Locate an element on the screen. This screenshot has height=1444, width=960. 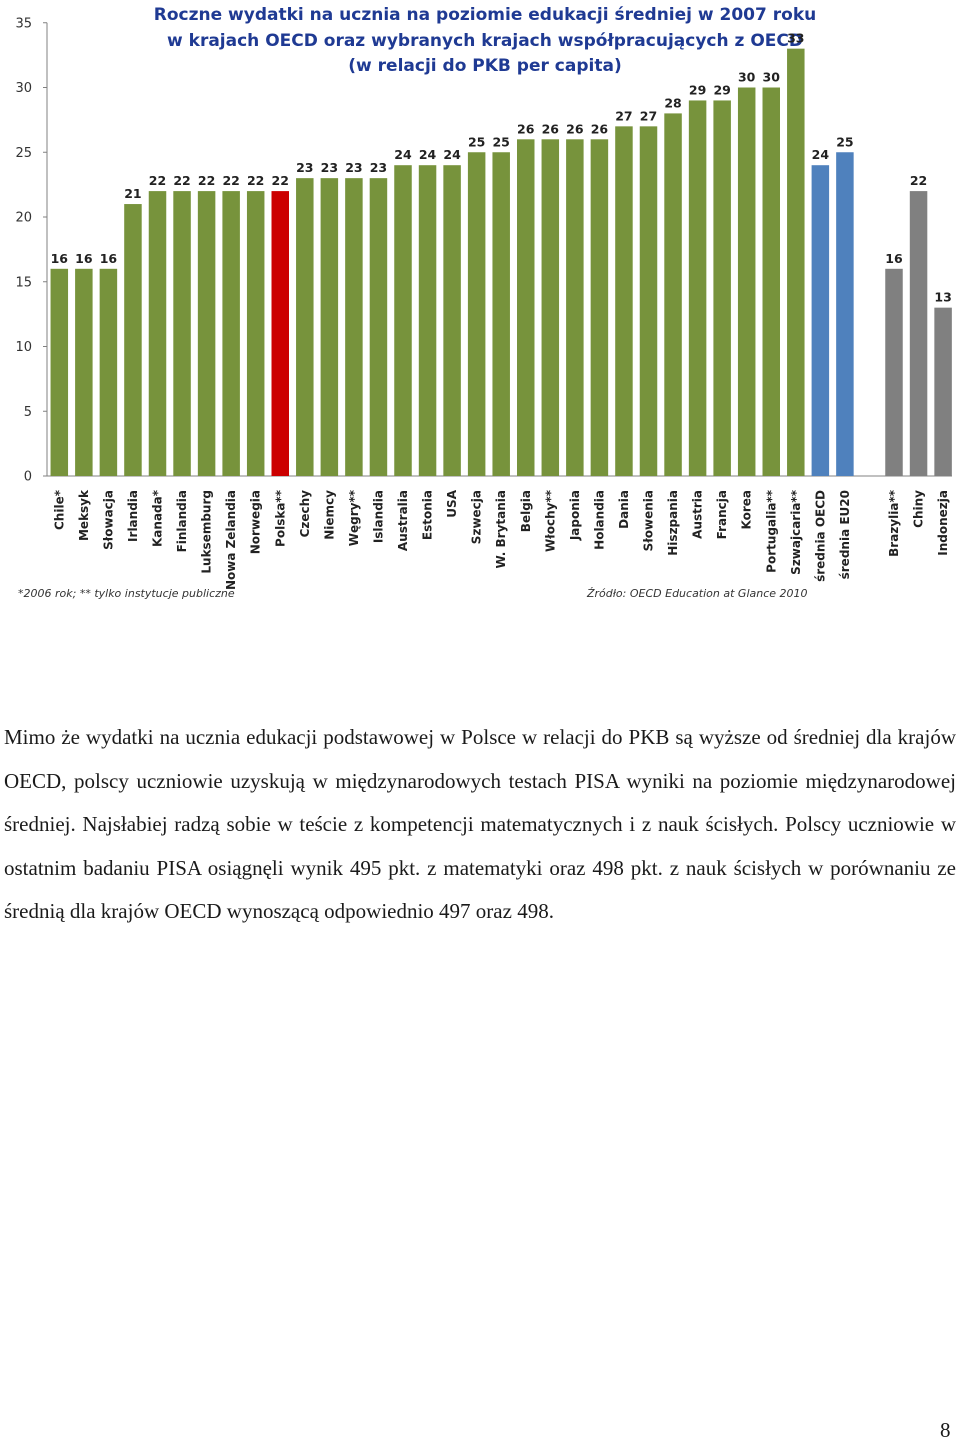
category-label: Meksyk is located at coordinates (84, 515).